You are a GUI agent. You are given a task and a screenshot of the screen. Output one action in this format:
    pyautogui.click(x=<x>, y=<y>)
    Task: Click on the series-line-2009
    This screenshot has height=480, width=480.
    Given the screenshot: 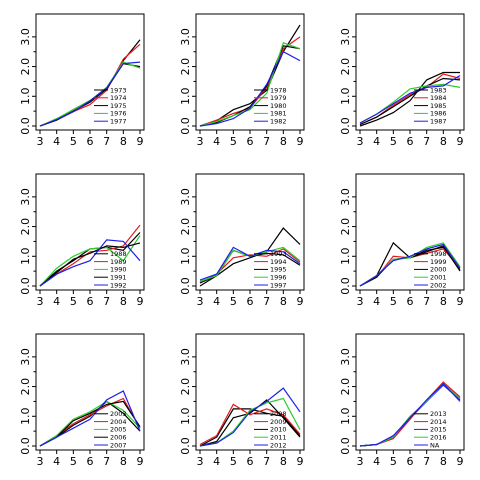 What is the action you would take?
    pyautogui.click(x=250, y=424)
    